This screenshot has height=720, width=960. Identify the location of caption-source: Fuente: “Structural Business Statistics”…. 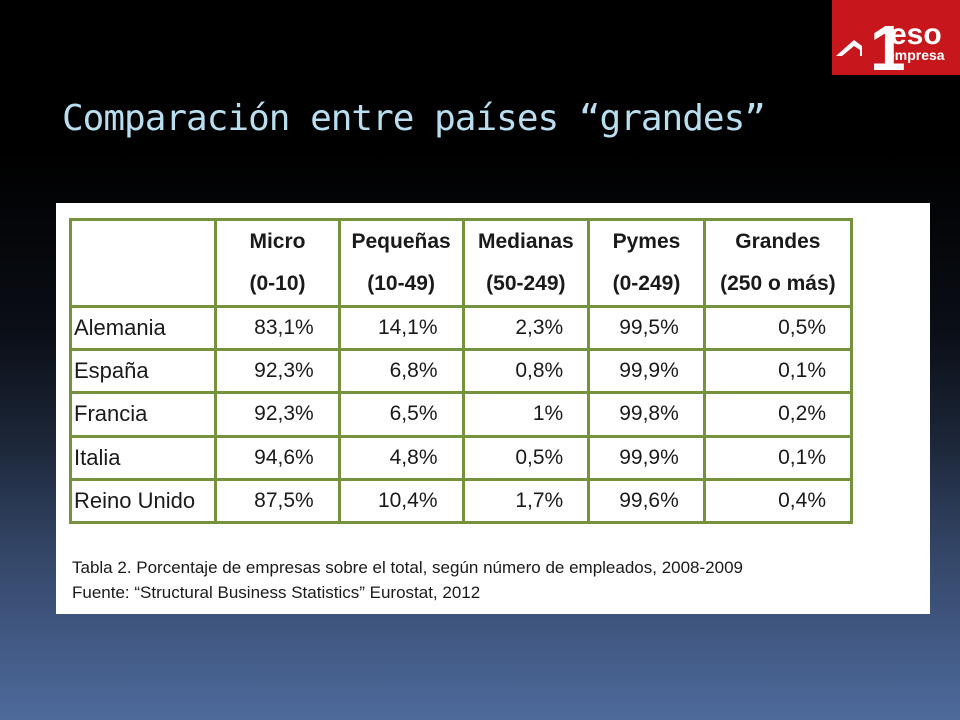
(276, 592).